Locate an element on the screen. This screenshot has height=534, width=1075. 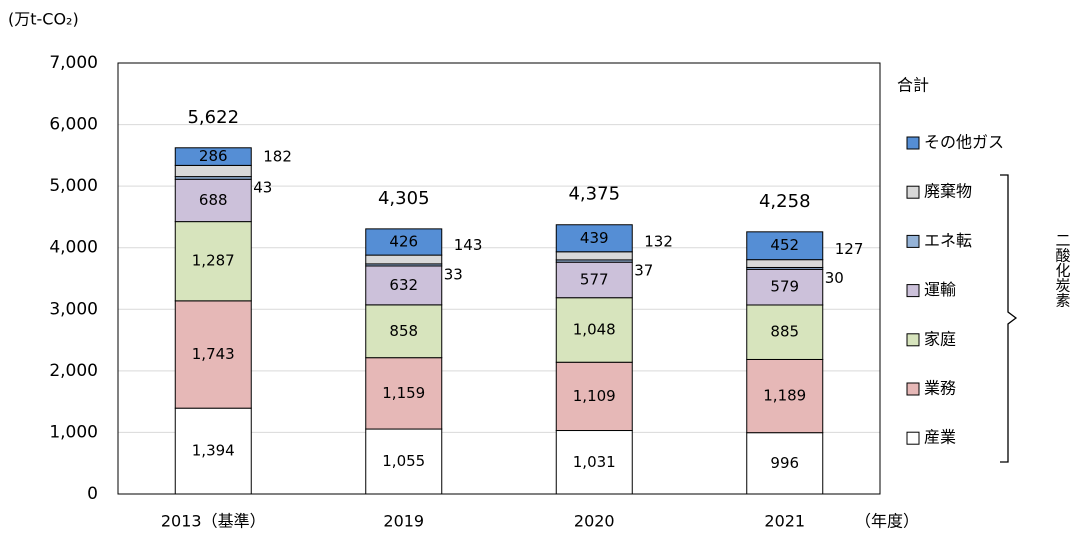
data-label: 885 is located at coordinates (784, 332).